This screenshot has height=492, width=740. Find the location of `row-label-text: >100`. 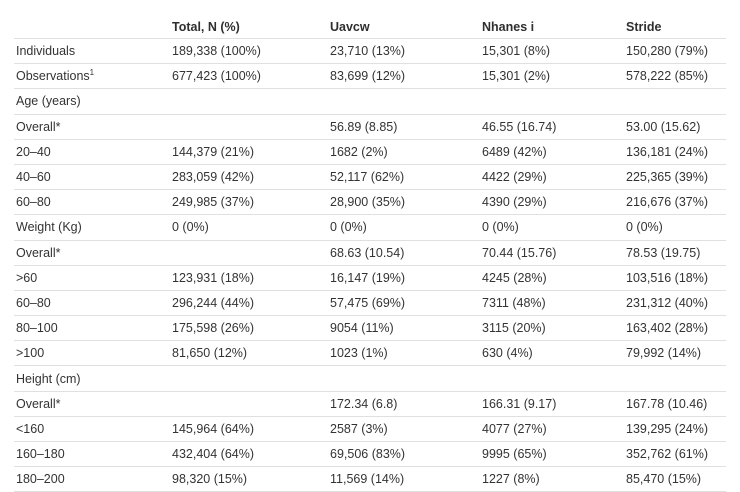

row-label-text: >100 is located at coordinates (30, 353).